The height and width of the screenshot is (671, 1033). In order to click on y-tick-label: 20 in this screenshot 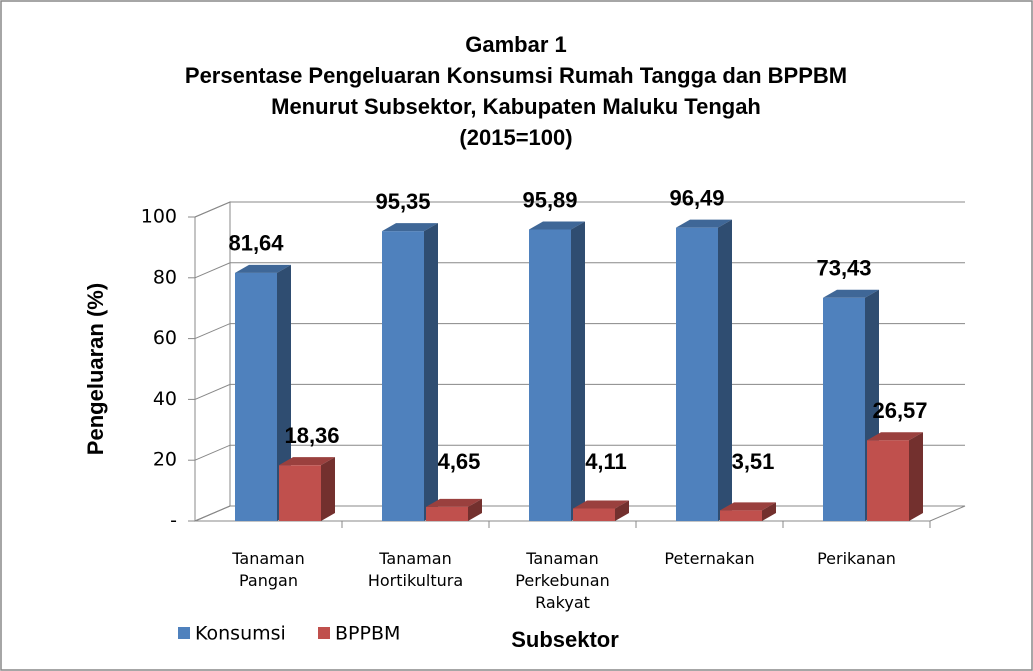, I will do `click(165, 460)`.